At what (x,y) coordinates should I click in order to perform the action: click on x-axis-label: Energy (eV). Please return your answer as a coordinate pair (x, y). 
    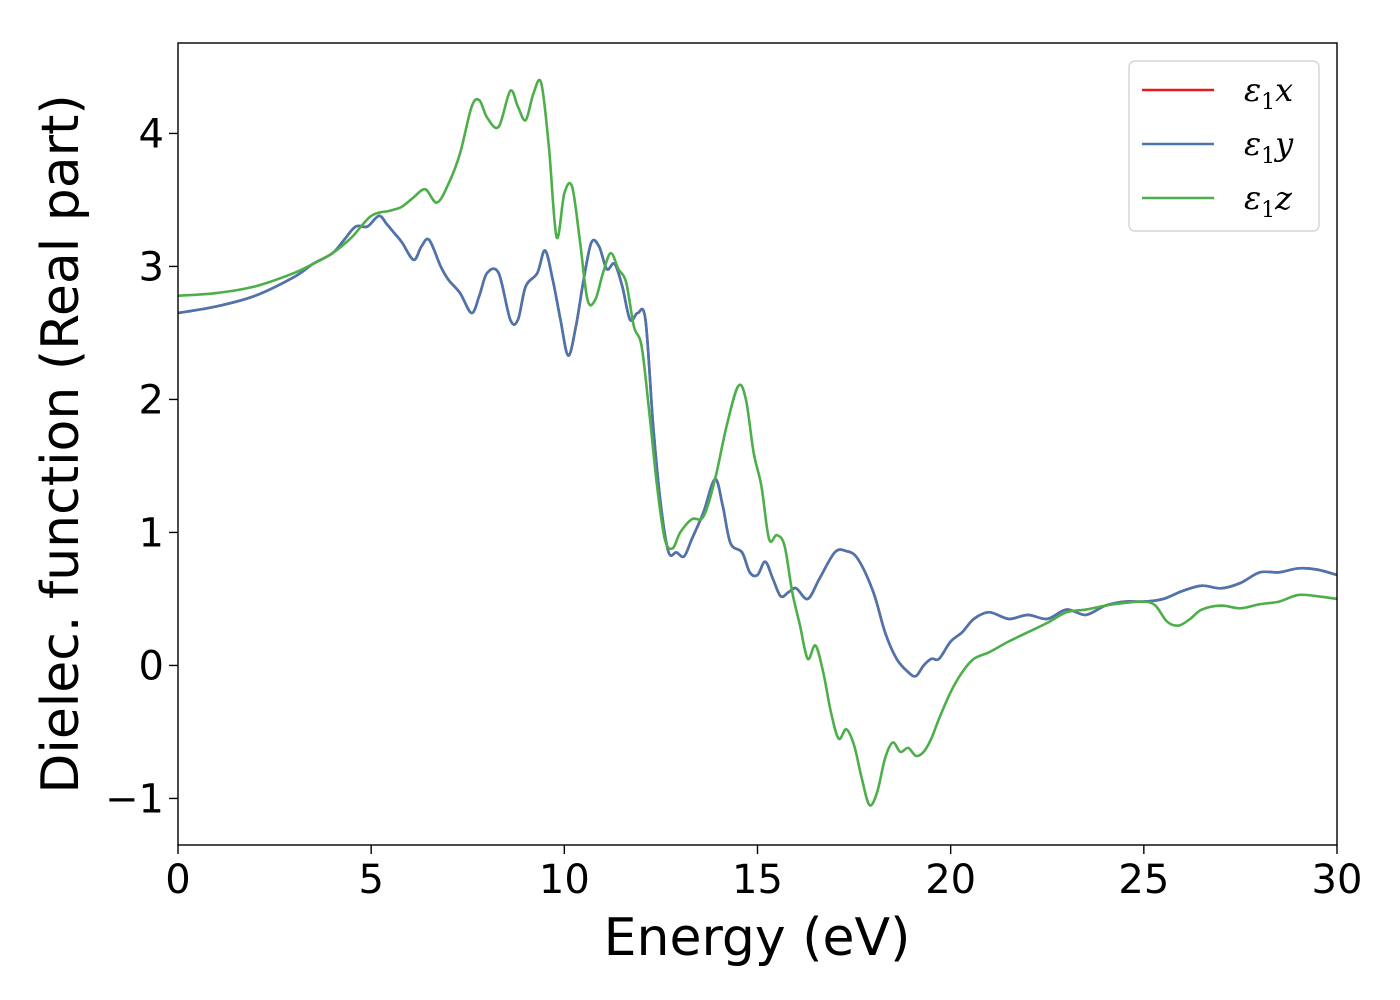
    Looking at the image, I should click on (757, 938).